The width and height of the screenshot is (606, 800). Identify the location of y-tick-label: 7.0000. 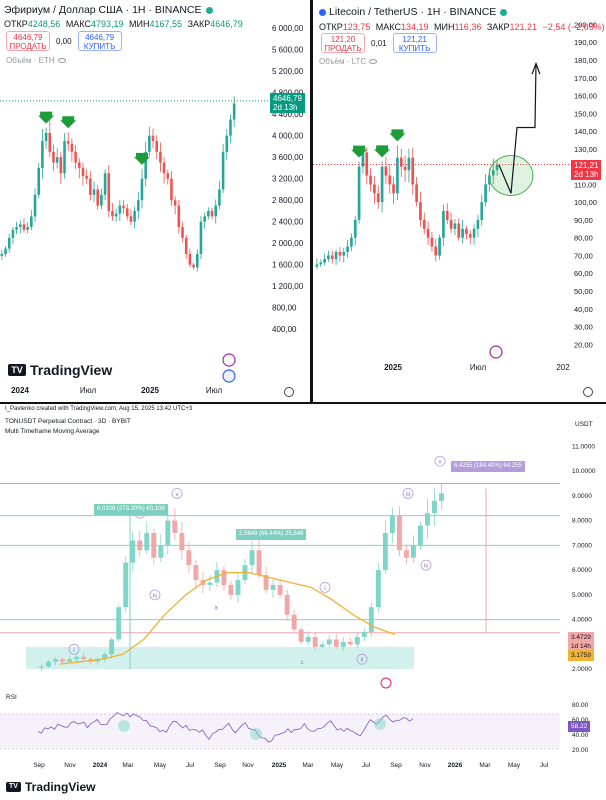
(582, 545).